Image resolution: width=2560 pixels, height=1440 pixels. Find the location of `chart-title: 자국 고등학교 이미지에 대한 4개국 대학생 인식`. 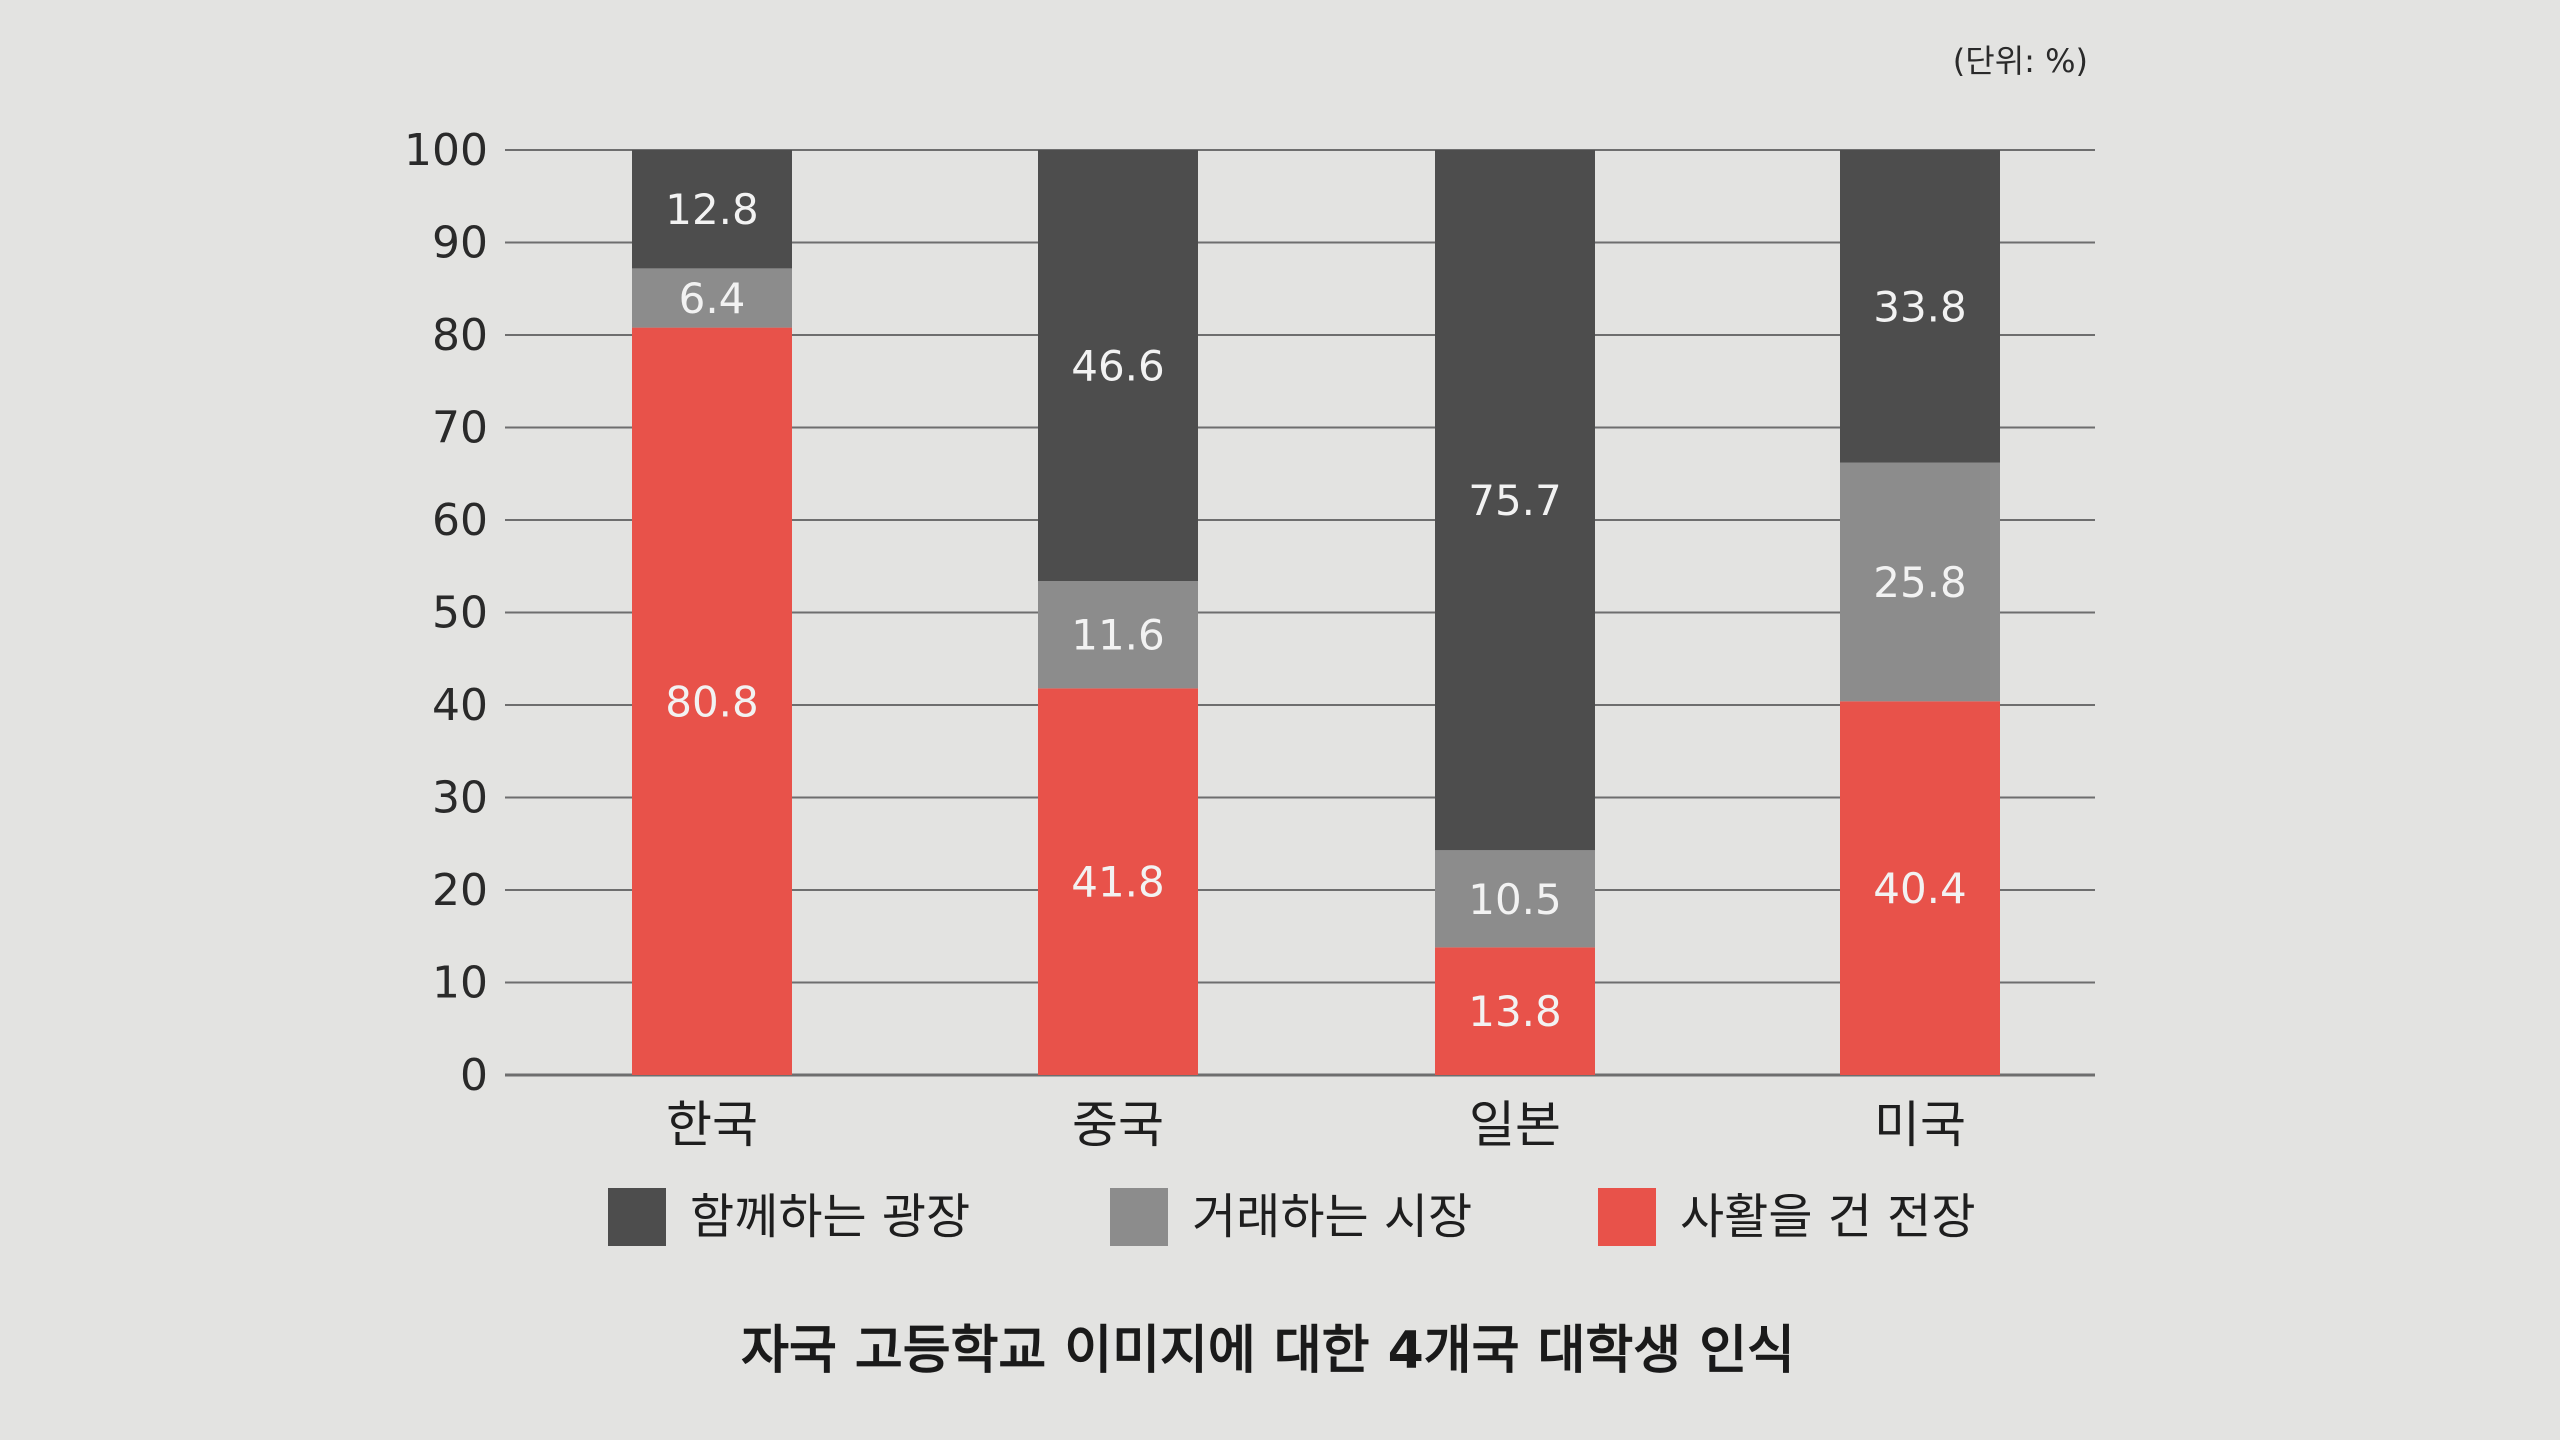

chart-title: 자국 고등학교 이미지에 대한 4개국 대학생 인식 is located at coordinates (1268, 1351).